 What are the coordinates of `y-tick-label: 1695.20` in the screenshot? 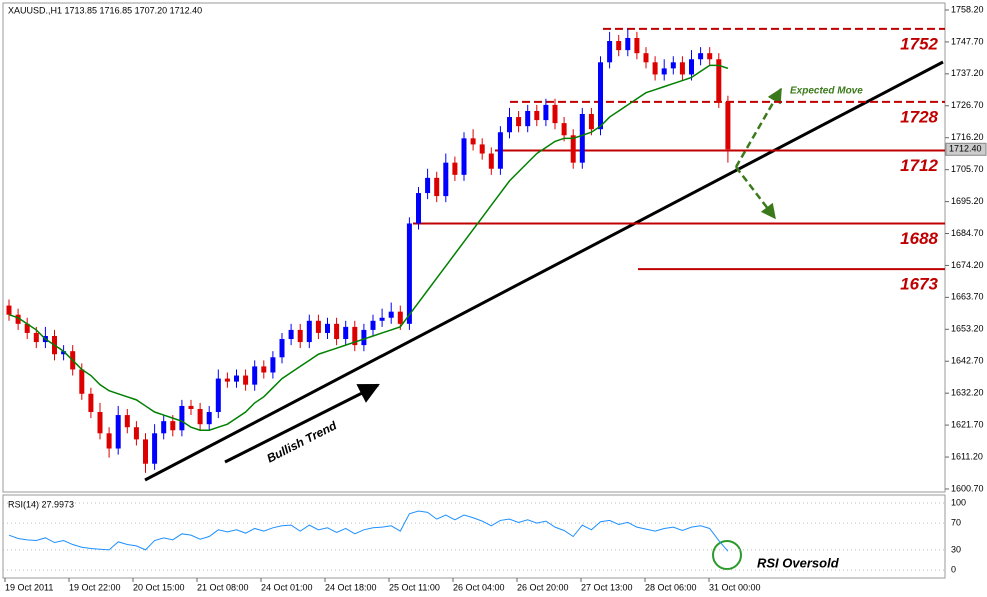 It's located at (967, 201).